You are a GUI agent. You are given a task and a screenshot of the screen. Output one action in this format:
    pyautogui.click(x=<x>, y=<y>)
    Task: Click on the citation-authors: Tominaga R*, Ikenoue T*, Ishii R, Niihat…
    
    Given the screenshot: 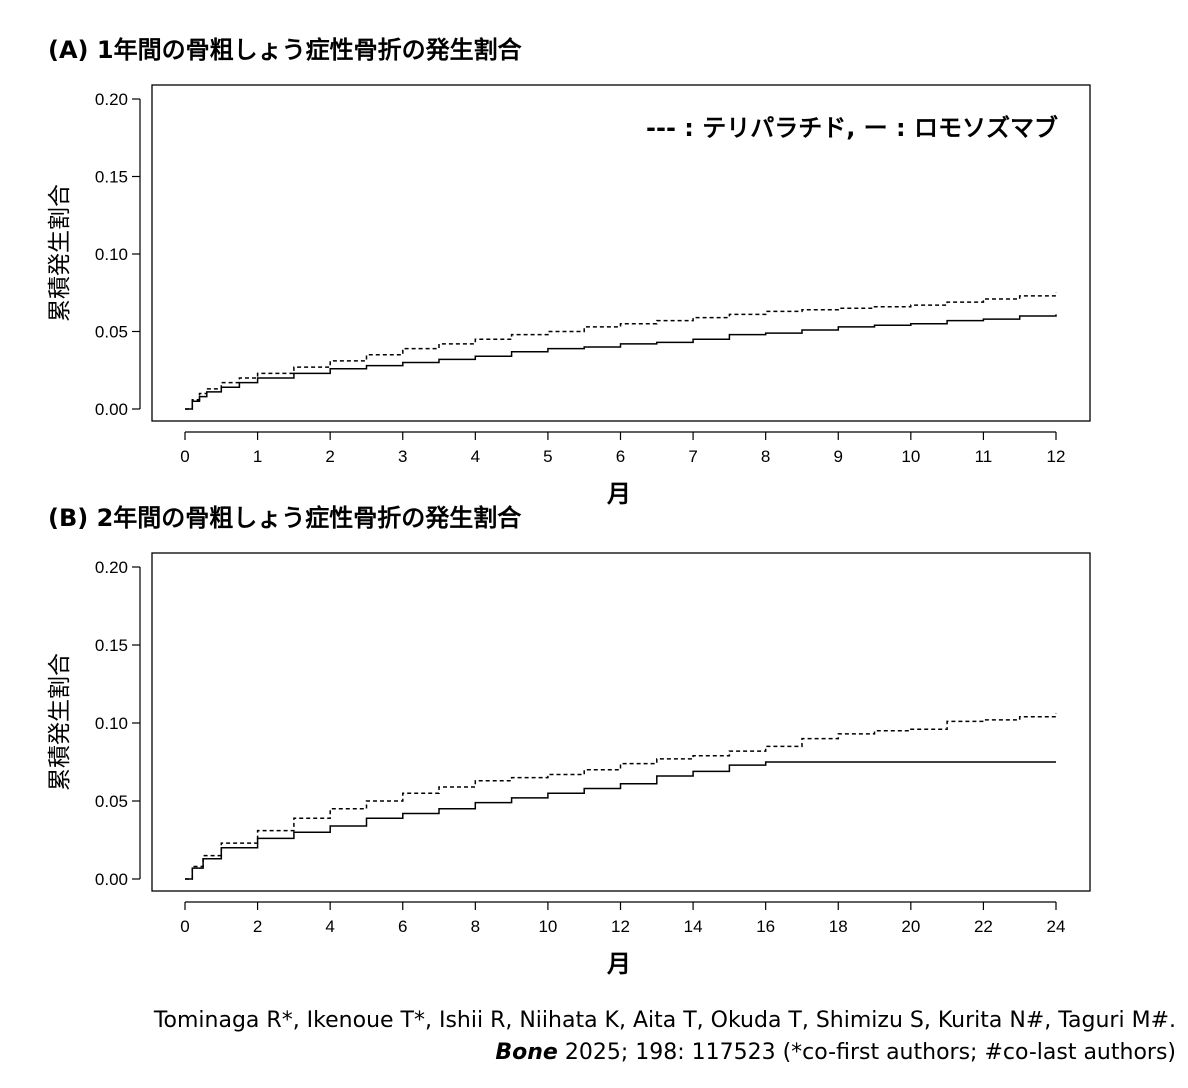 What is the action you would take?
    pyautogui.click(x=664, y=1020)
    